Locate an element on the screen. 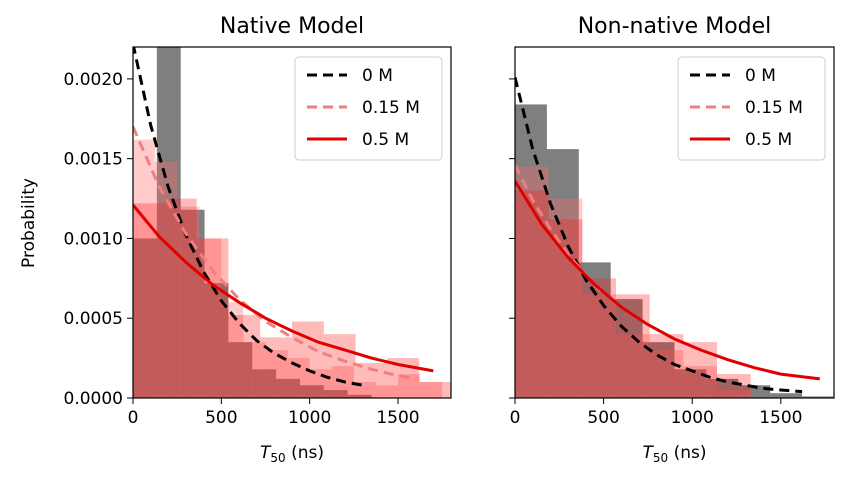 The image size is (850, 479). y-axis-label: Probability is located at coordinates (29, 223).